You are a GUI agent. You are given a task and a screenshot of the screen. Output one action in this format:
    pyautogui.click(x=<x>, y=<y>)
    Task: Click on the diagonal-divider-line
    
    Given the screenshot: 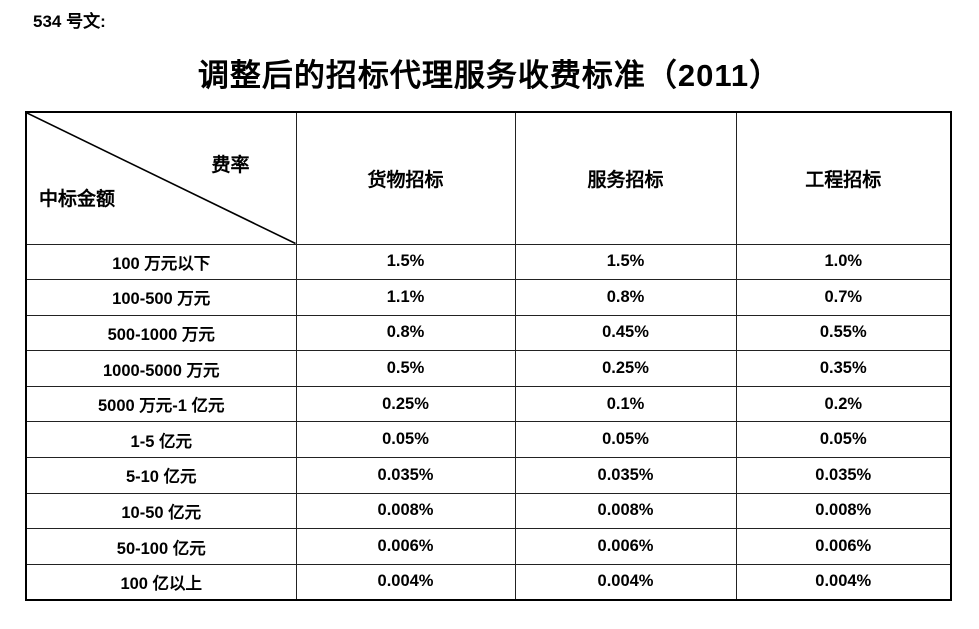 What is the action you would take?
    pyautogui.click(x=161, y=178)
    